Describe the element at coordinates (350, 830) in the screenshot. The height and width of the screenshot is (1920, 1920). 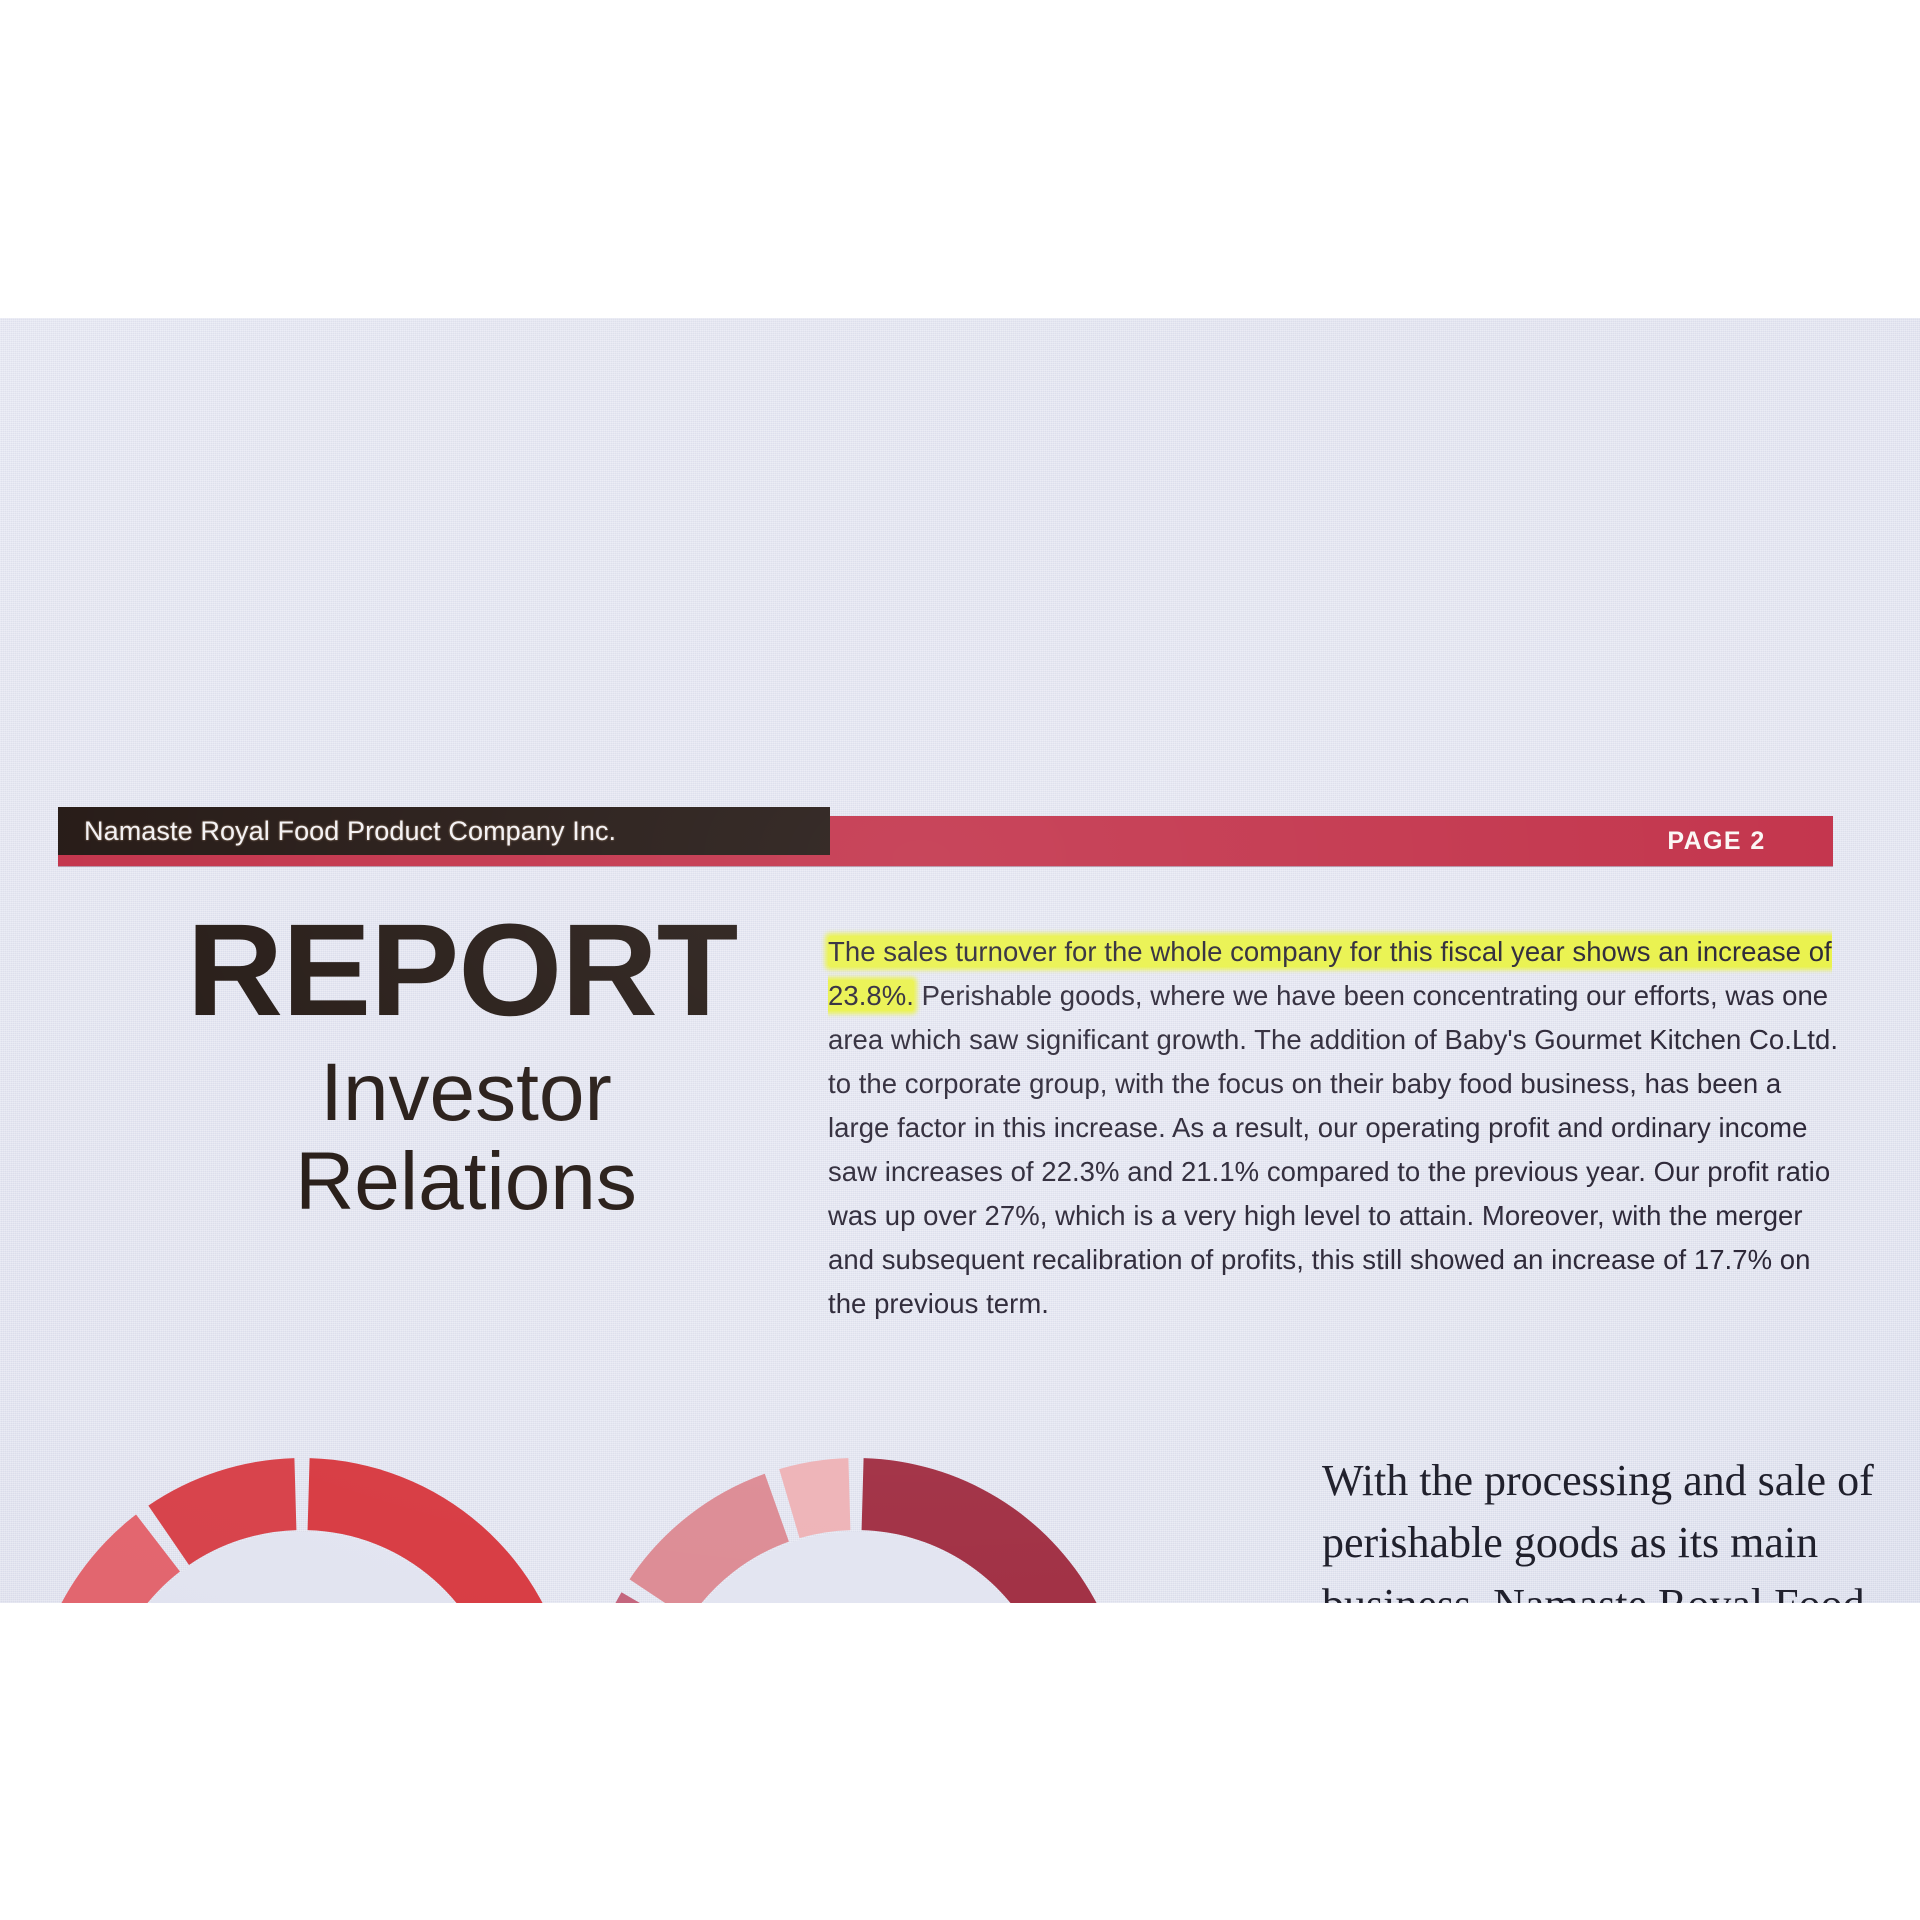
I see `company-name: Namaste Royal Food Product Company Inc.` at that location.